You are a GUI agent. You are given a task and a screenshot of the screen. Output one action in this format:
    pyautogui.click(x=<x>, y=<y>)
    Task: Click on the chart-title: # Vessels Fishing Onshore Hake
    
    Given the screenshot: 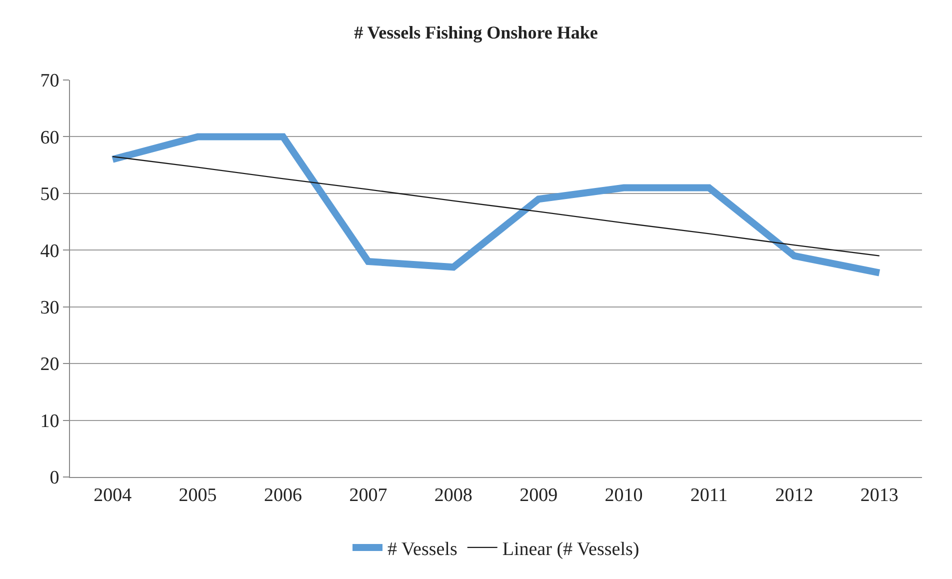 What is the action you would take?
    pyautogui.click(x=476, y=32)
    